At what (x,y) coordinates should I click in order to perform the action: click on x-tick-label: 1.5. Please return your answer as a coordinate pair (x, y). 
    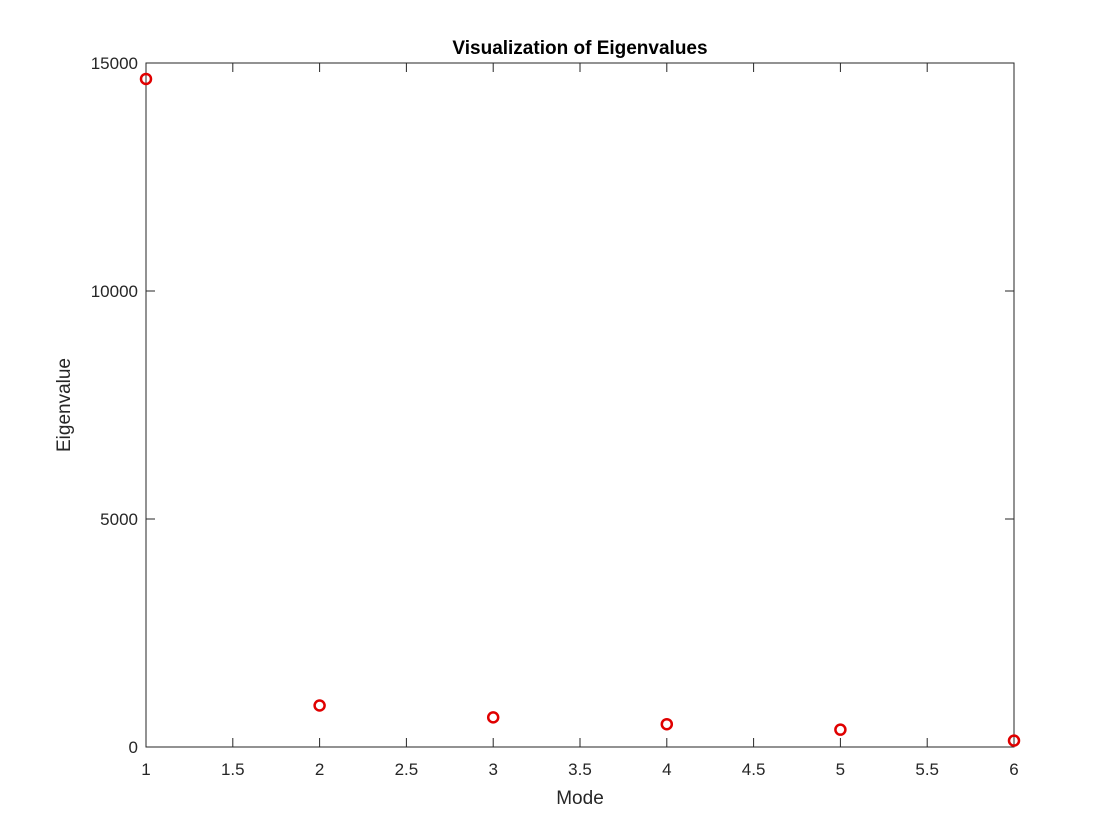
    Looking at the image, I should click on (233, 769).